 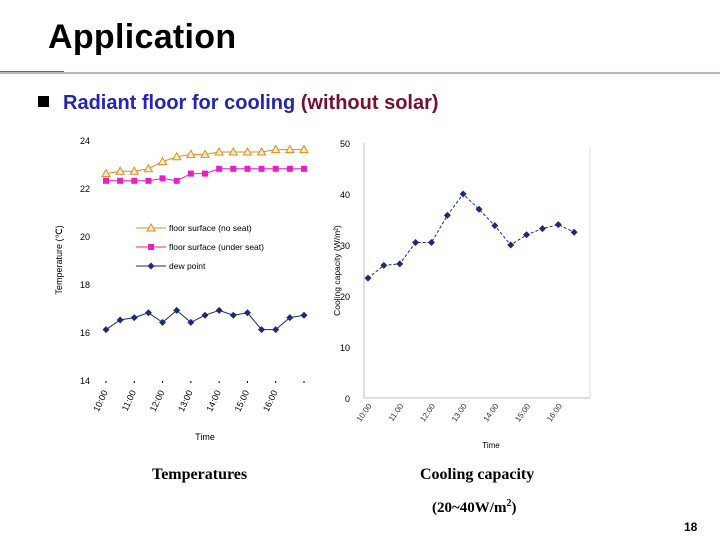 What do you see at coordinates (210, 228) in the screenshot?
I see `legend-label: floor surface (no seat)` at bounding box center [210, 228].